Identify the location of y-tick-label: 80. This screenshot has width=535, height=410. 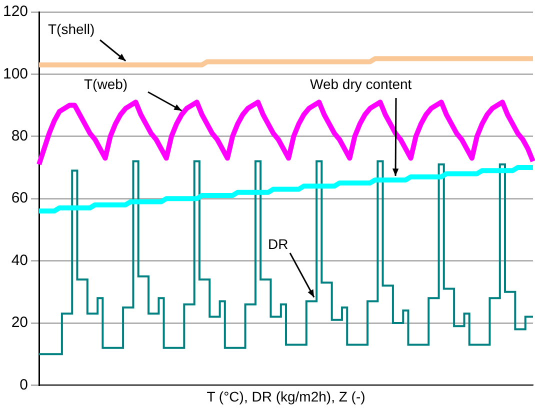
(19, 136).